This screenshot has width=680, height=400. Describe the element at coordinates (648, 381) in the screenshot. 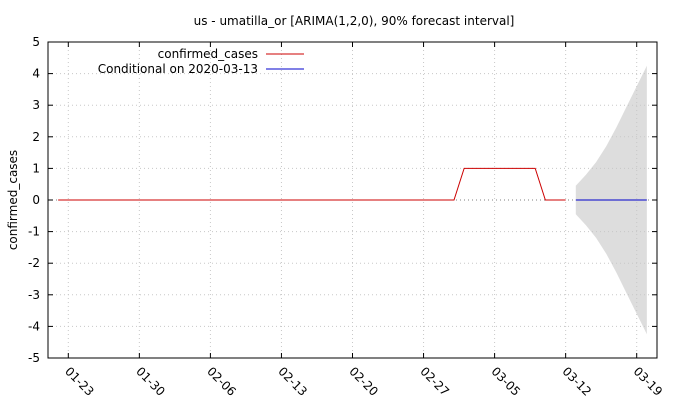

I see `x-tick-label: 03-19` at that location.